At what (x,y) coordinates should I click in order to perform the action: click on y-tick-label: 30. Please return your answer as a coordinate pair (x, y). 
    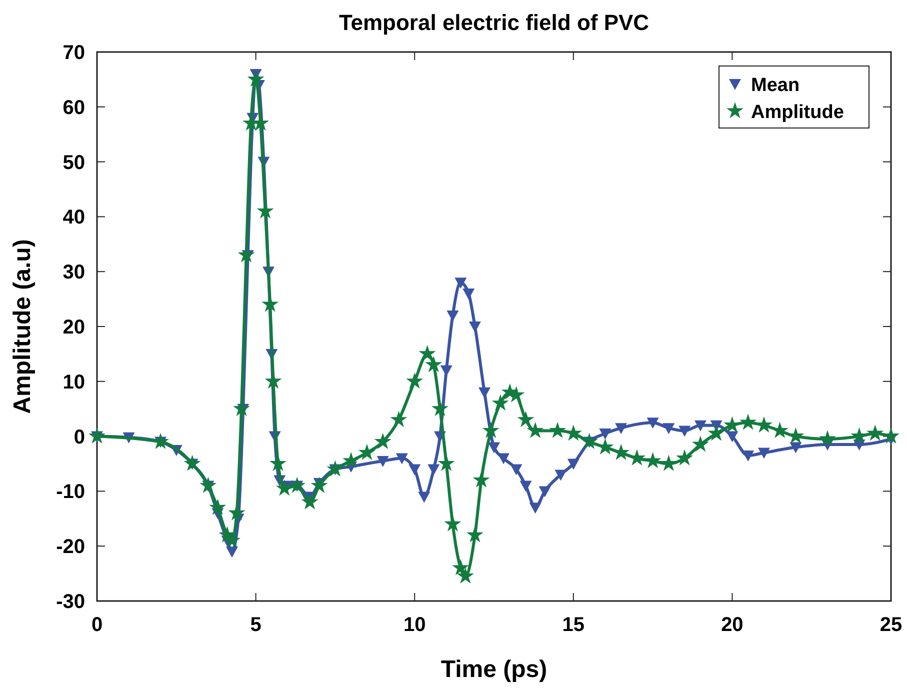
    Looking at the image, I should click on (73, 273).